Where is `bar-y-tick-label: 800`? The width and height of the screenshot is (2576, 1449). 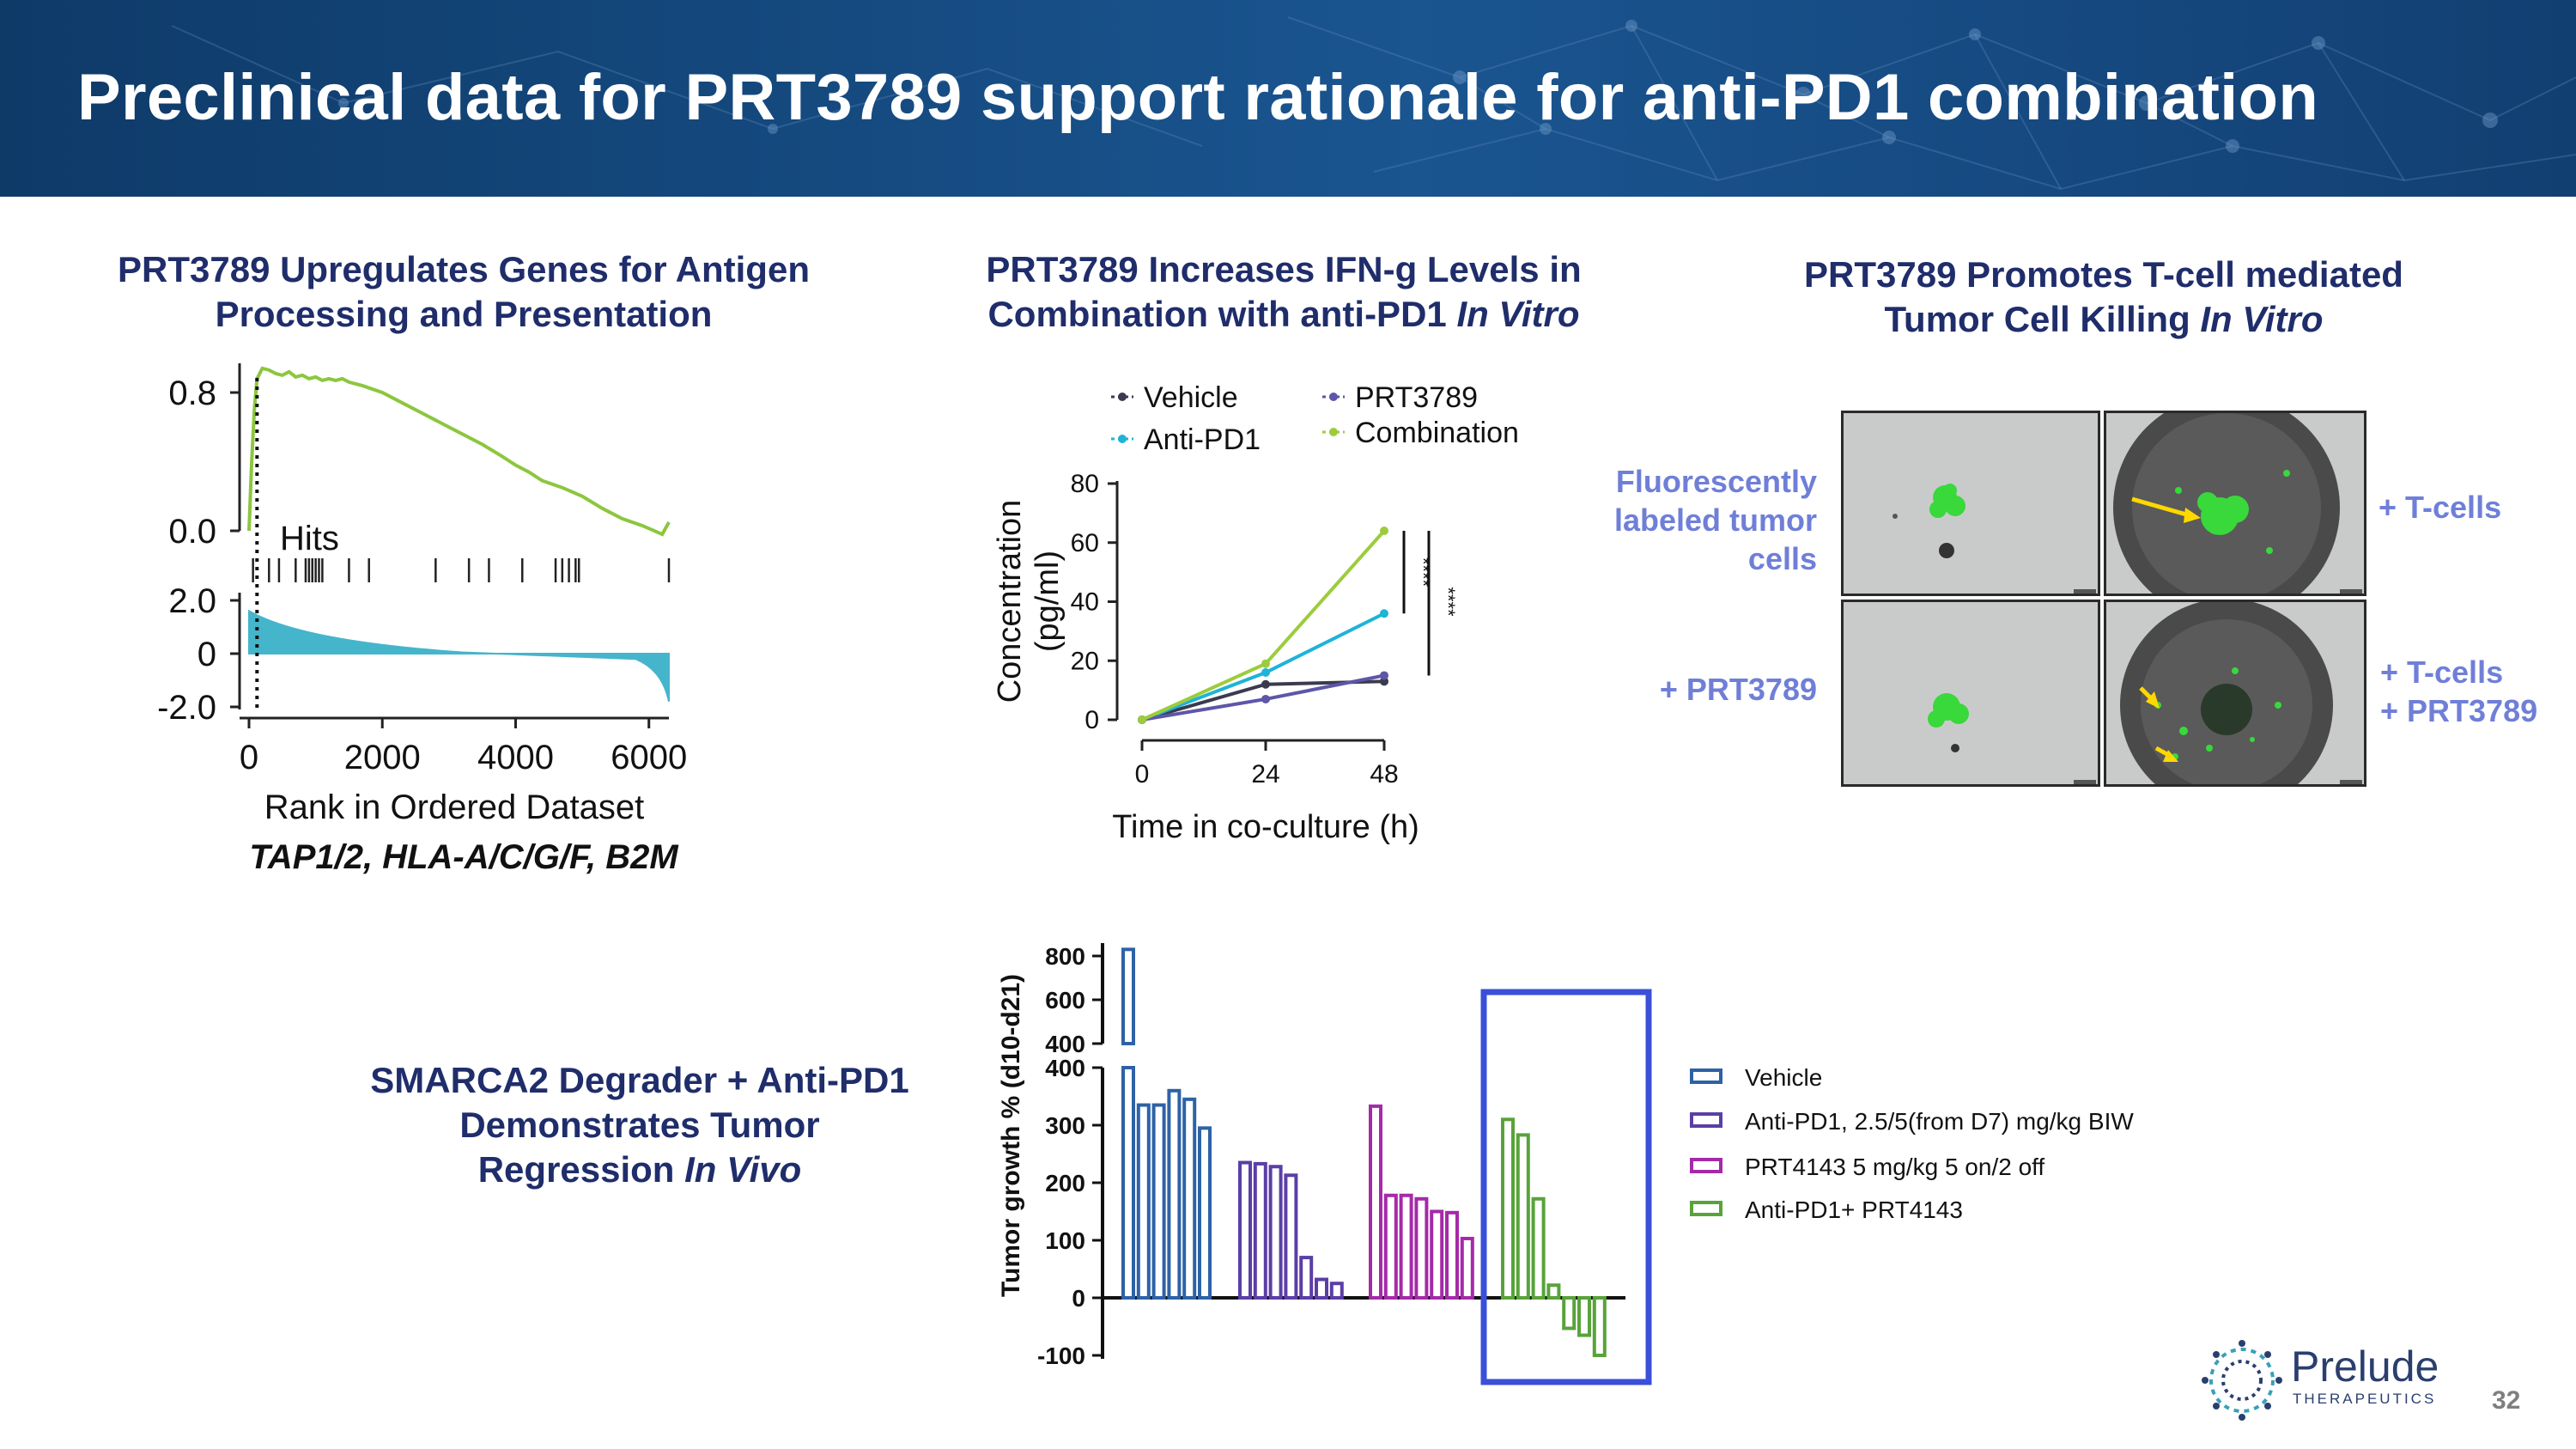 bar-y-tick-label: 800 is located at coordinates (1065, 956).